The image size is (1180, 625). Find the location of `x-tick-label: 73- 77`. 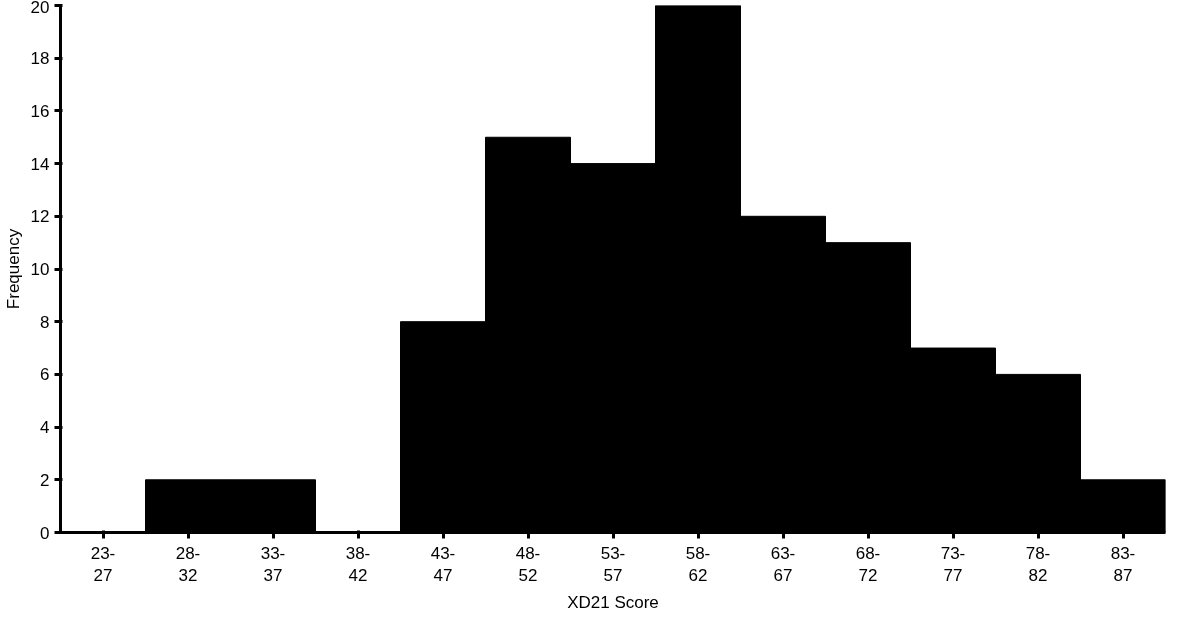

x-tick-label: 73- 77 is located at coordinates (953, 564).